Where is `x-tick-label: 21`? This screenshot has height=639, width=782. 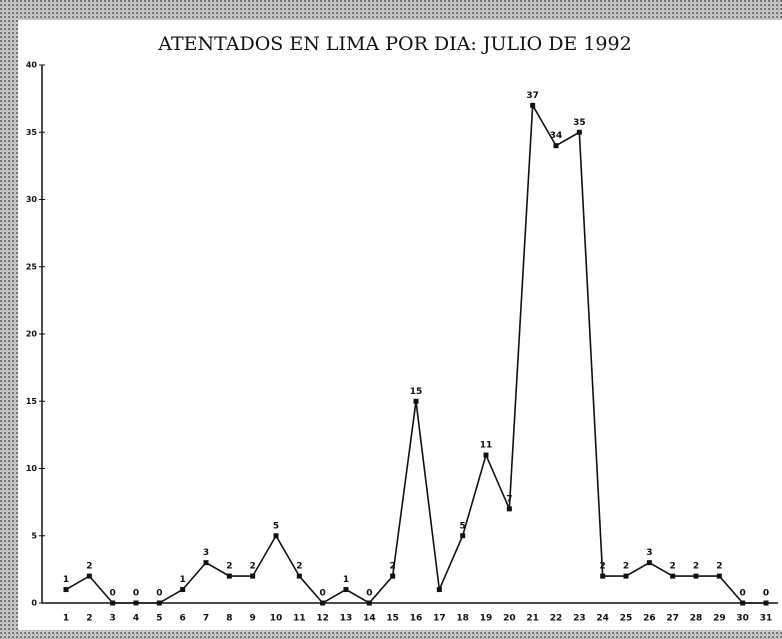 x-tick-label: 21 is located at coordinates (532, 619).